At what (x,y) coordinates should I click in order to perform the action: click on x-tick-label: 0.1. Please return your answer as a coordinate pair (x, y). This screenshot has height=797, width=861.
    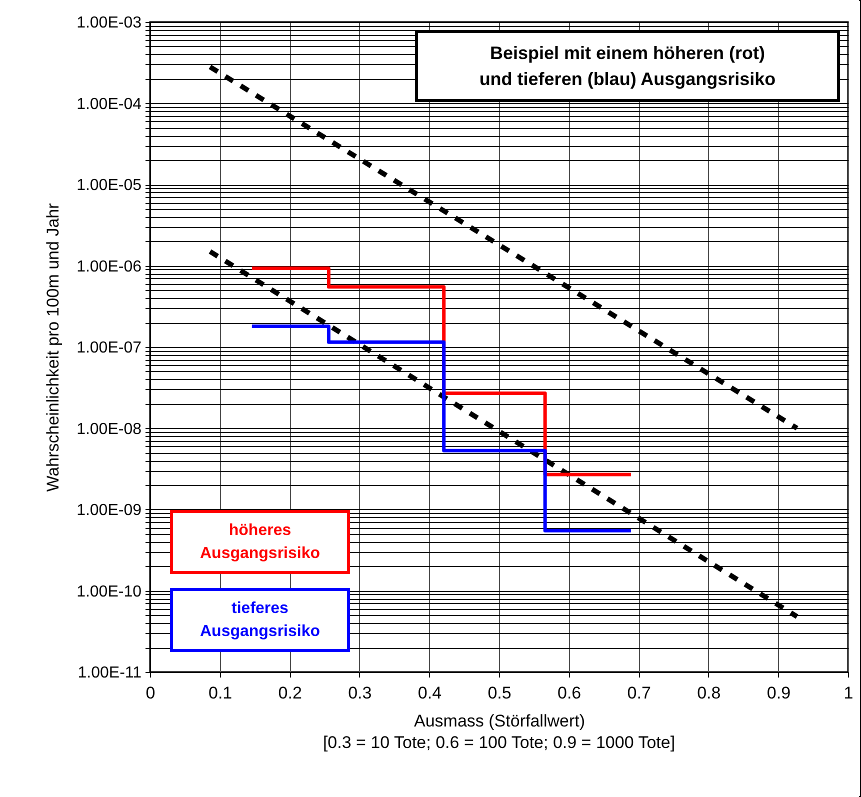
    Looking at the image, I should click on (220, 693).